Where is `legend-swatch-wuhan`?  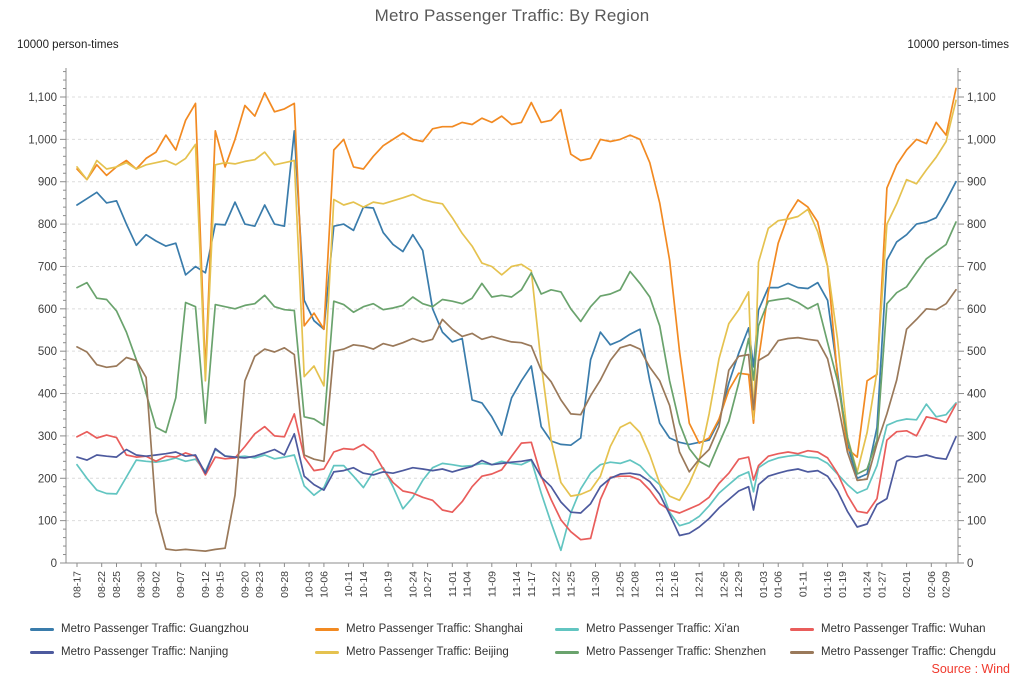 legend-swatch-wuhan is located at coordinates (802, 629).